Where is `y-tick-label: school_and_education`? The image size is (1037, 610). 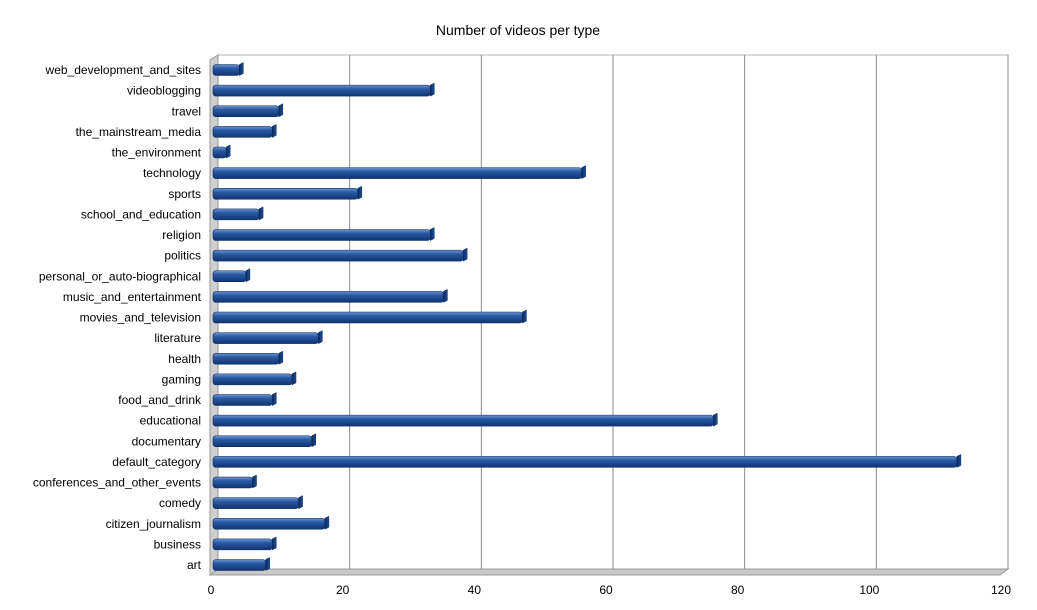 y-tick-label: school_and_education is located at coordinates (141, 214).